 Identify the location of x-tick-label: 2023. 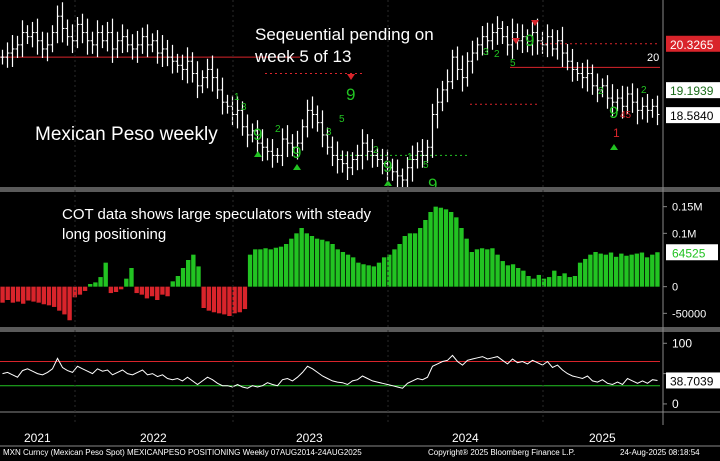
(309, 438).